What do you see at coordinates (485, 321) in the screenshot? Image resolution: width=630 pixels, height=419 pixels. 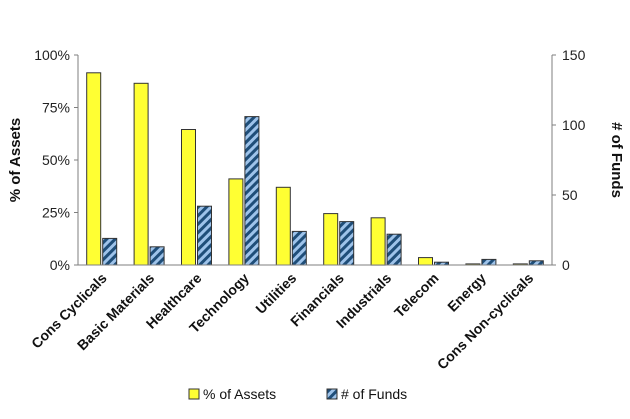 I see `category-label: Cons Non-cyclicals` at bounding box center [485, 321].